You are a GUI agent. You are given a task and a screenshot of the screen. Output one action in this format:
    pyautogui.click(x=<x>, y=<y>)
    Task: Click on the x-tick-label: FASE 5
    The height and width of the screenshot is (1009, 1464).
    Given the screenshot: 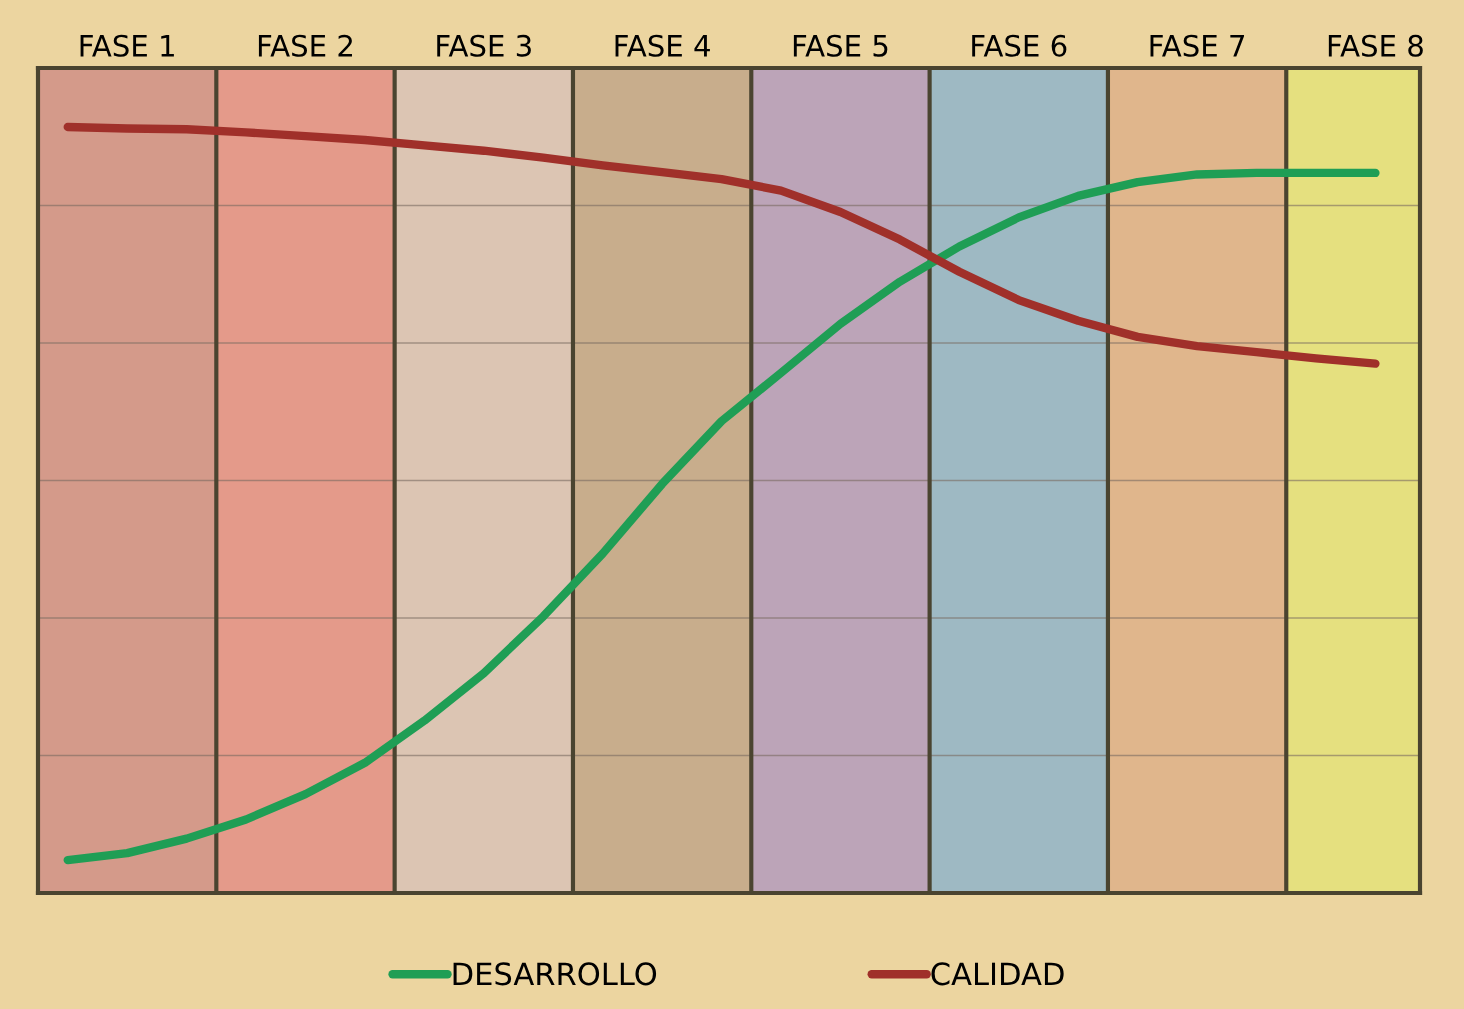 What is the action you would take?
    pyautogui.click(x=840, y=45)
    